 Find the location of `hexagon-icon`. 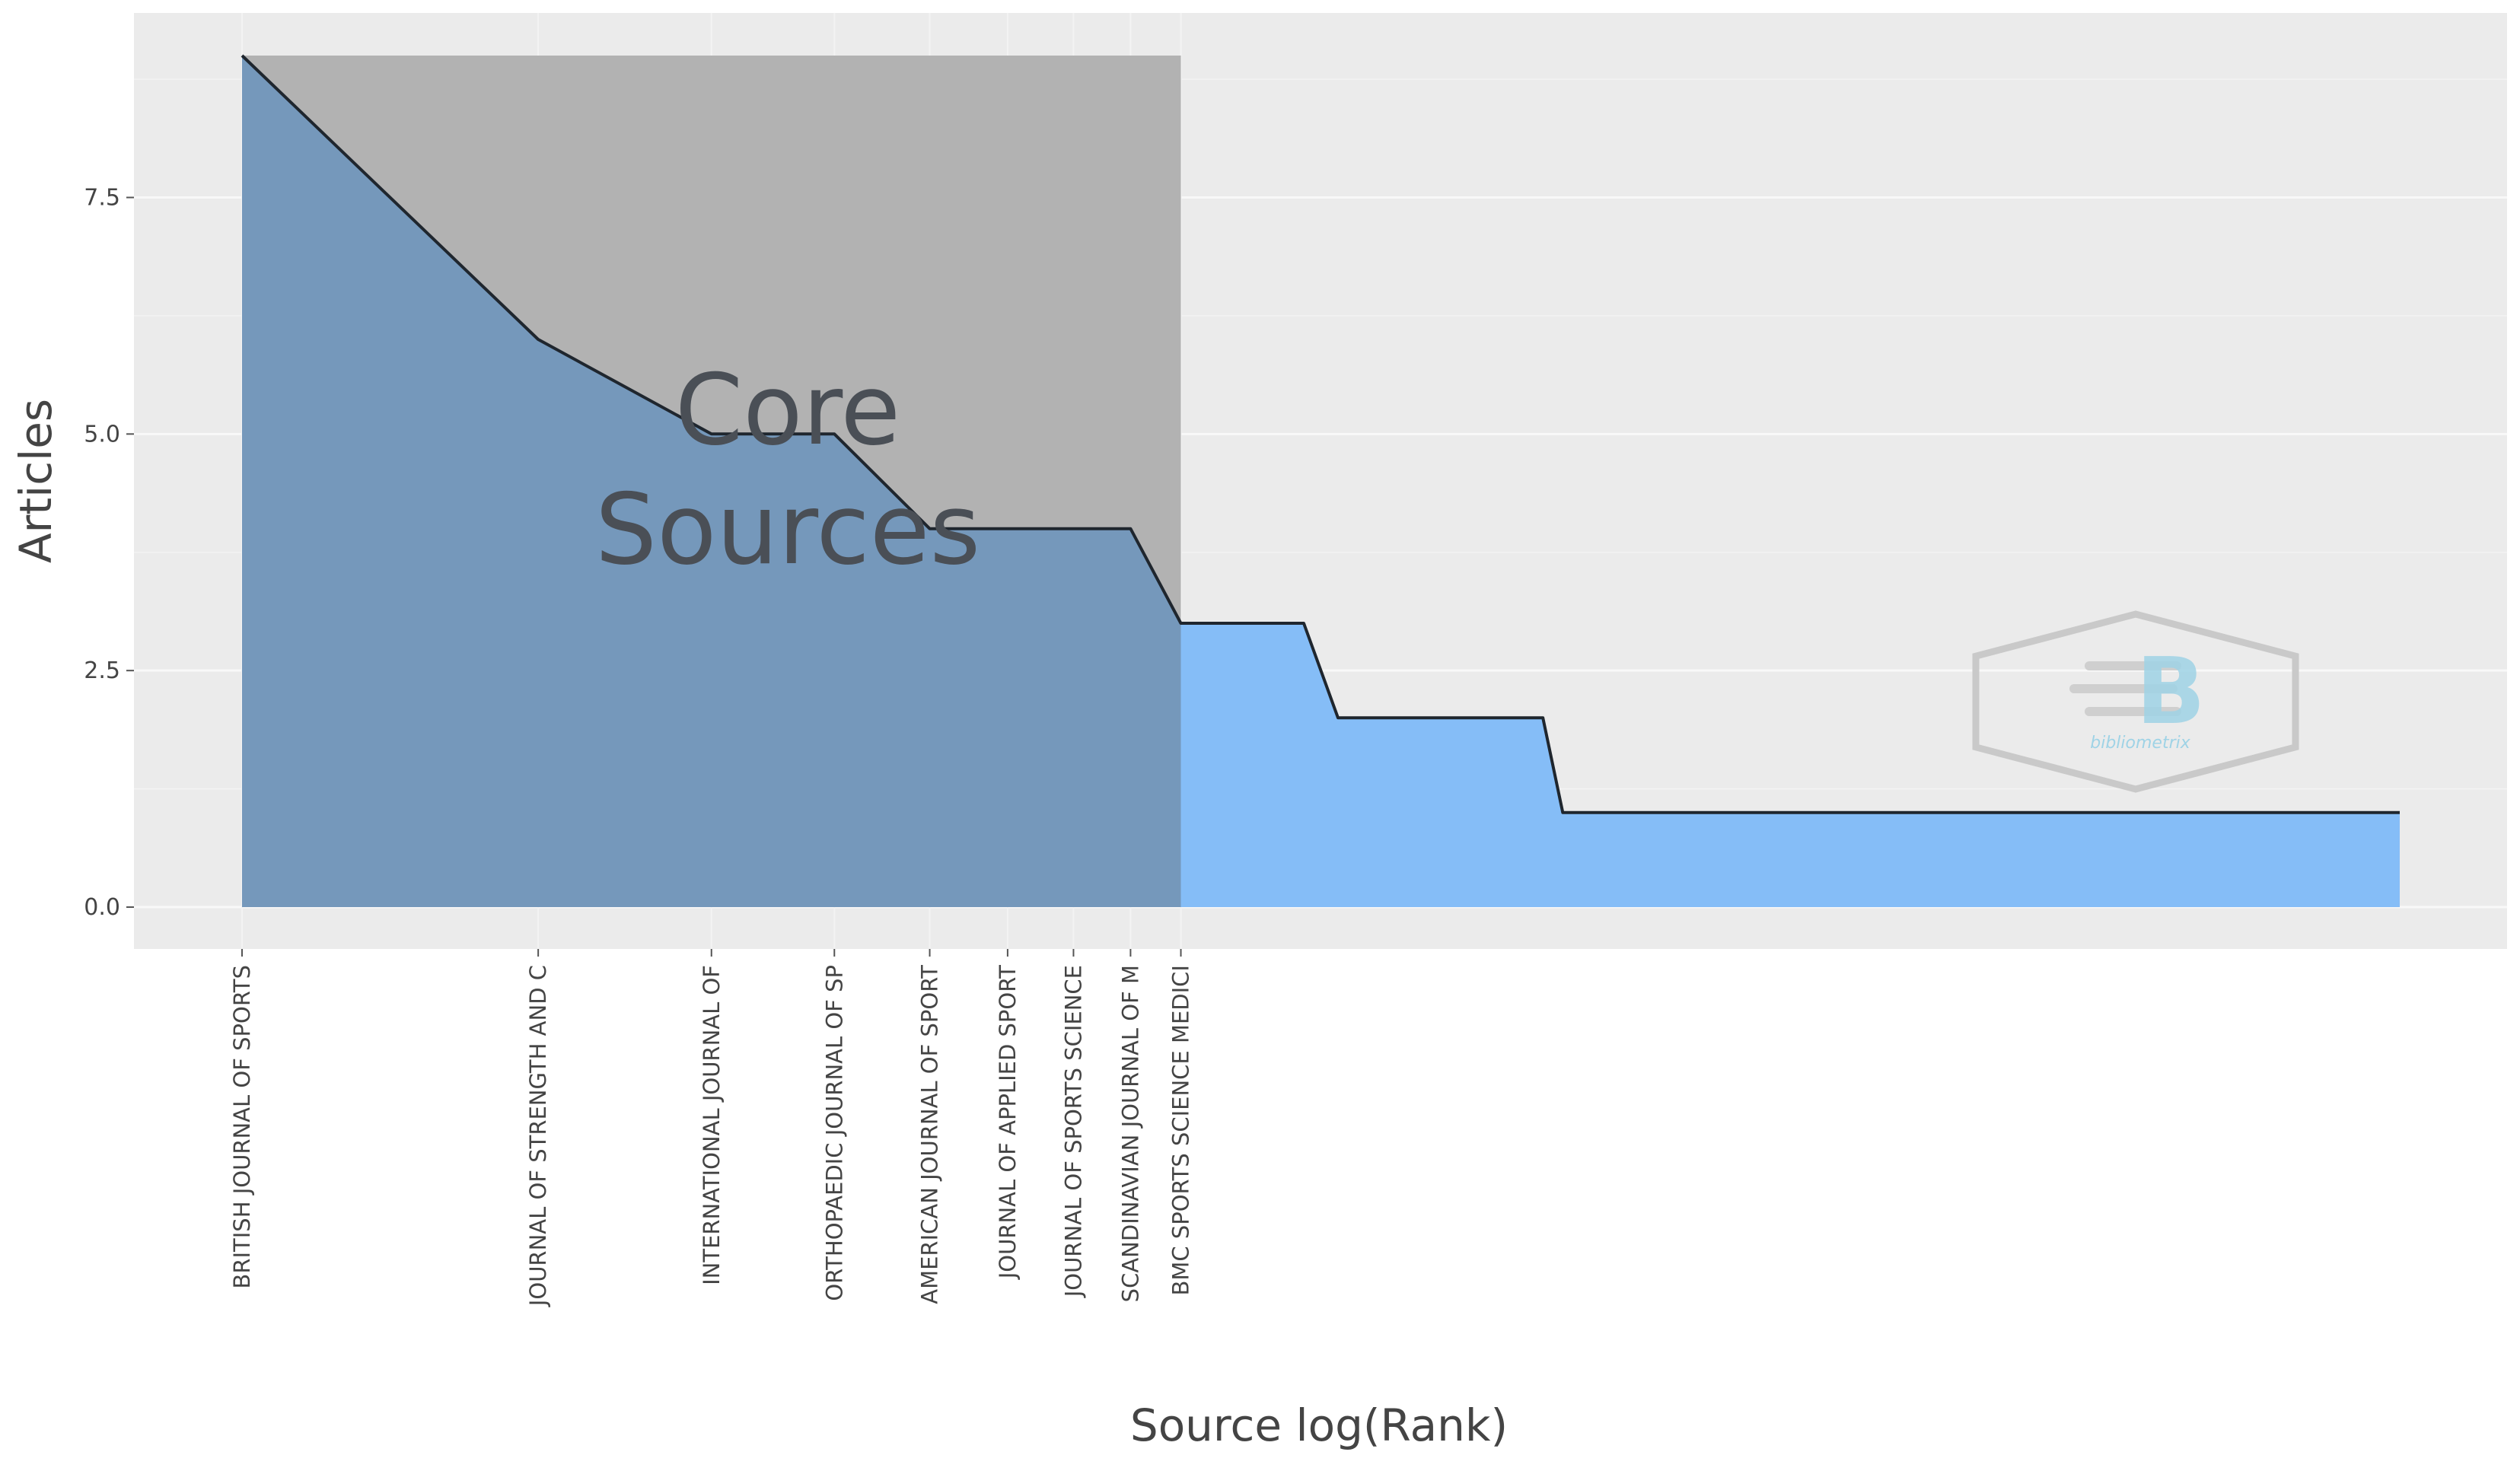

hexagon-icon is located at coordinates (2135, 702).